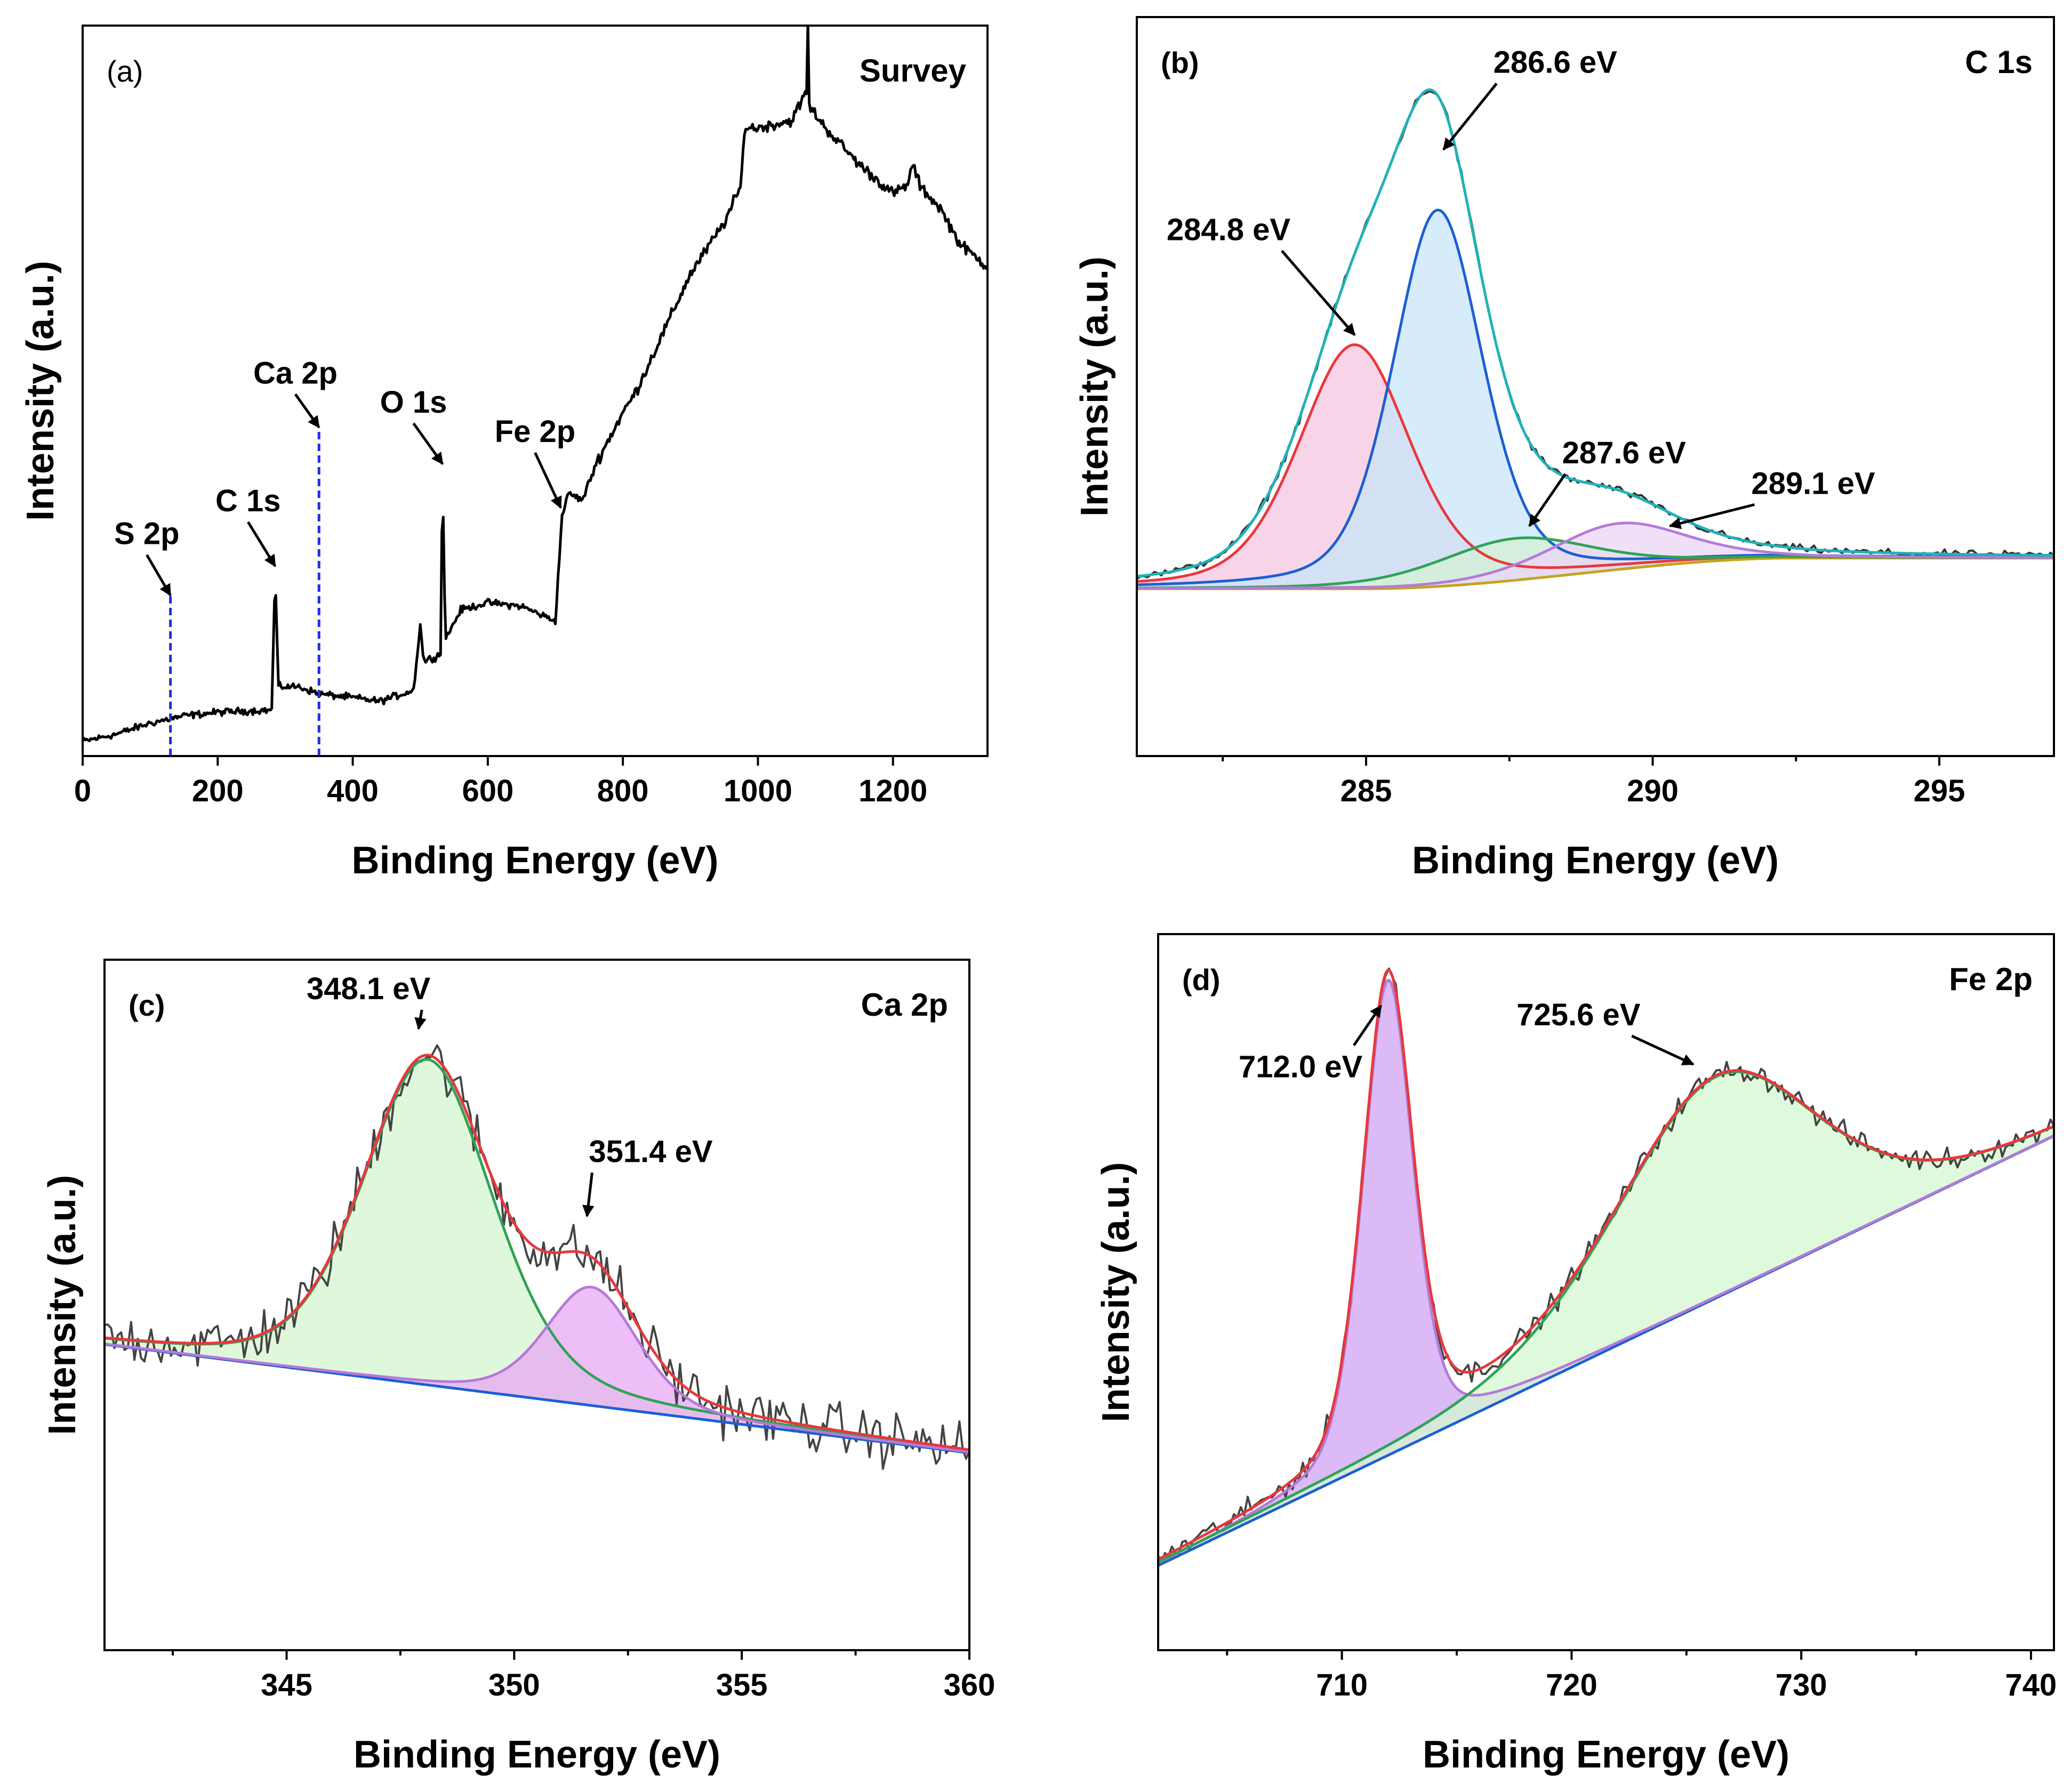 The width and height of the screenshot is (2071, 1792). I want to click on panel-letter: (b), so click(1180, 62).